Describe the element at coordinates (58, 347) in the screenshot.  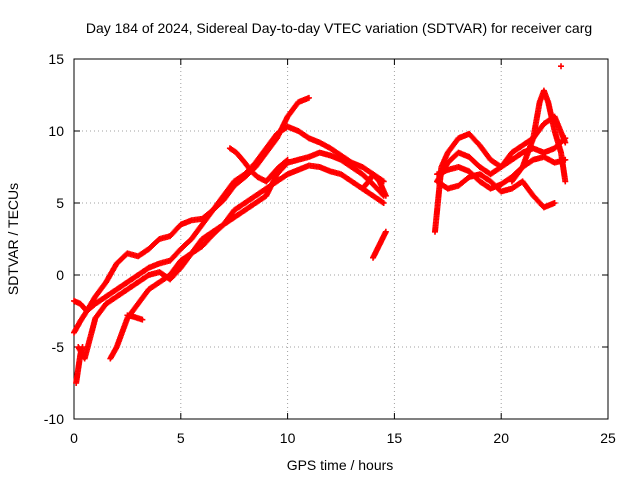
I see `y-tick-label: -5` at that location.